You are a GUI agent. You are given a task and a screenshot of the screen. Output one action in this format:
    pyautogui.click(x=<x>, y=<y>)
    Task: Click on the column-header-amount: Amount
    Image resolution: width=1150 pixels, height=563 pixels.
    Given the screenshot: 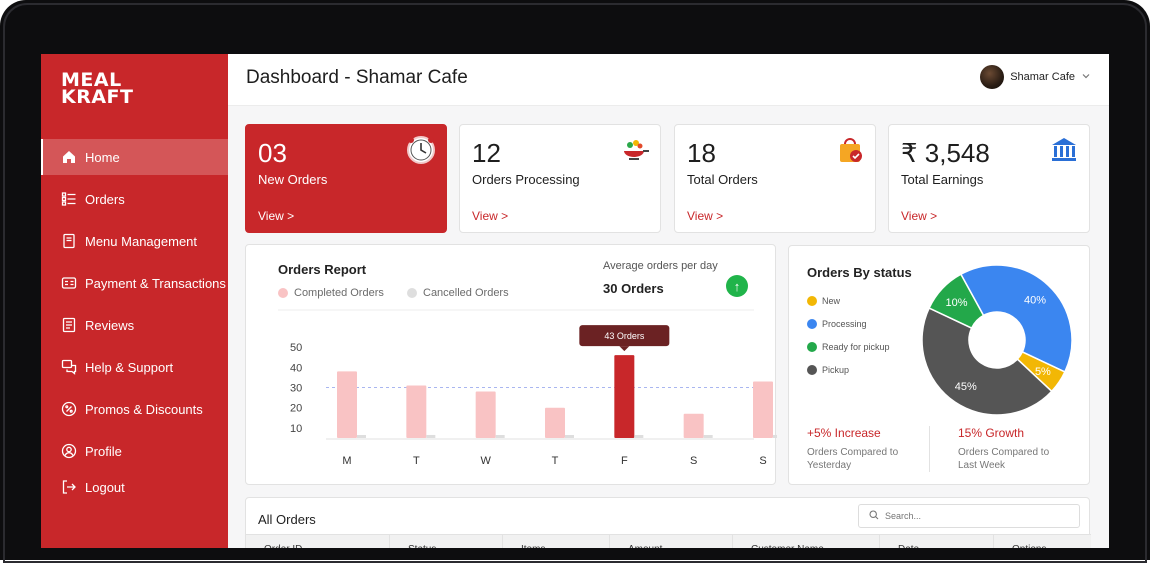 What is the action you would take?
    pyautogui.click(x=671, y=541)
    